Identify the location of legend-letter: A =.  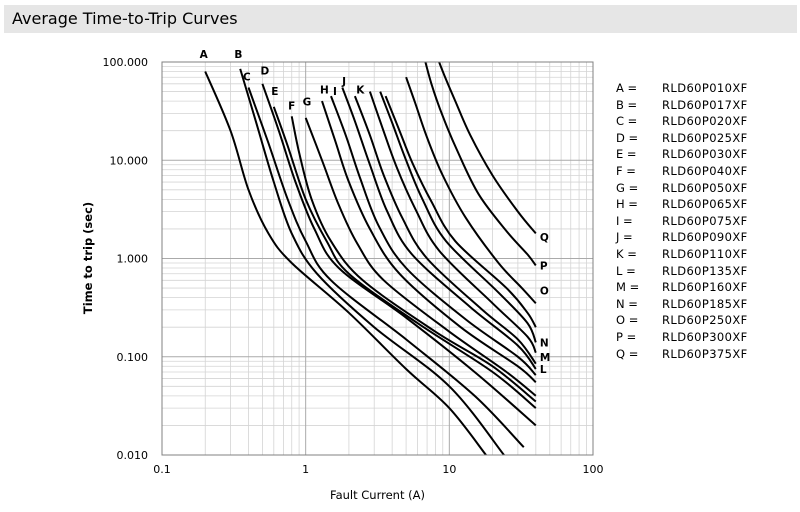
(627, 88).